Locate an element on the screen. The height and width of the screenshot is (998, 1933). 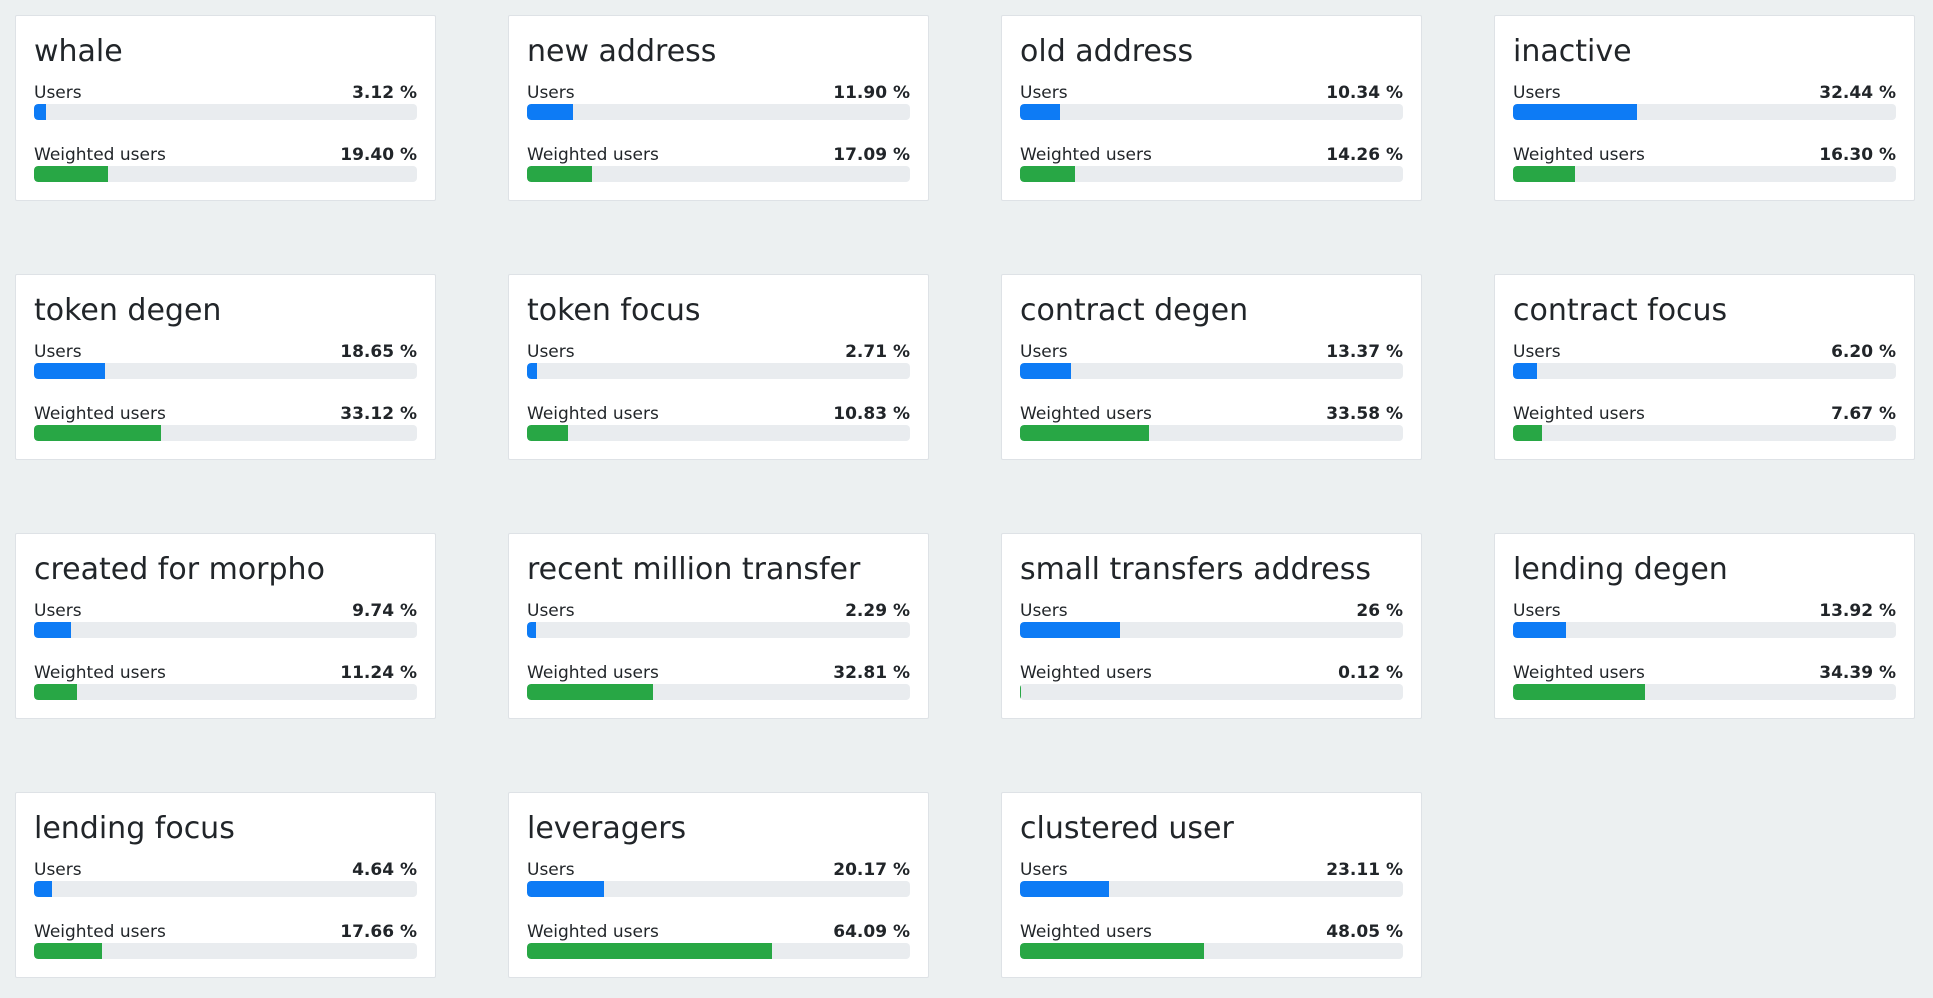
weighted-users-metric: Weighted users 17.09 % is located at coordinates (718, 165).